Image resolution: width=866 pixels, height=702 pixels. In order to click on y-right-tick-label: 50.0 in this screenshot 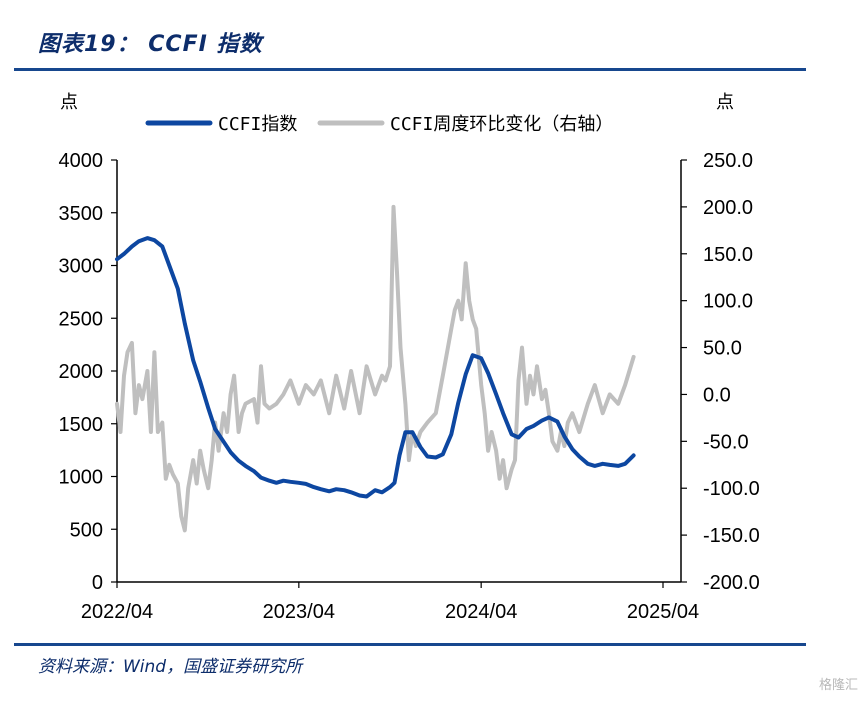, I will do `click(722, 349)`.